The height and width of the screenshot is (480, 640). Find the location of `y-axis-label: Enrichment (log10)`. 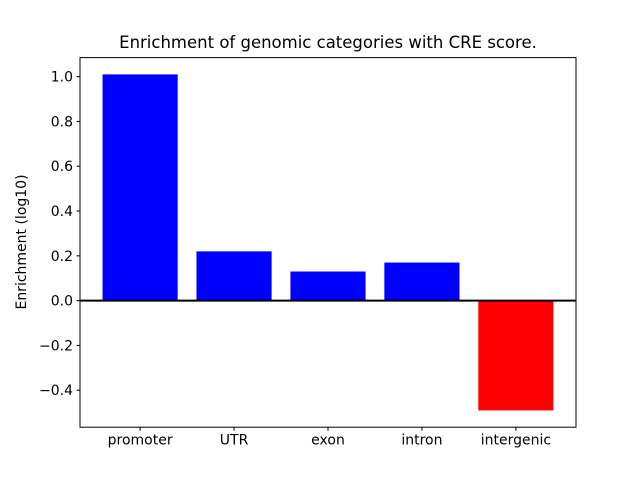

y-axis-label: Enrichment (log10) is located at coordinates (22, 241).